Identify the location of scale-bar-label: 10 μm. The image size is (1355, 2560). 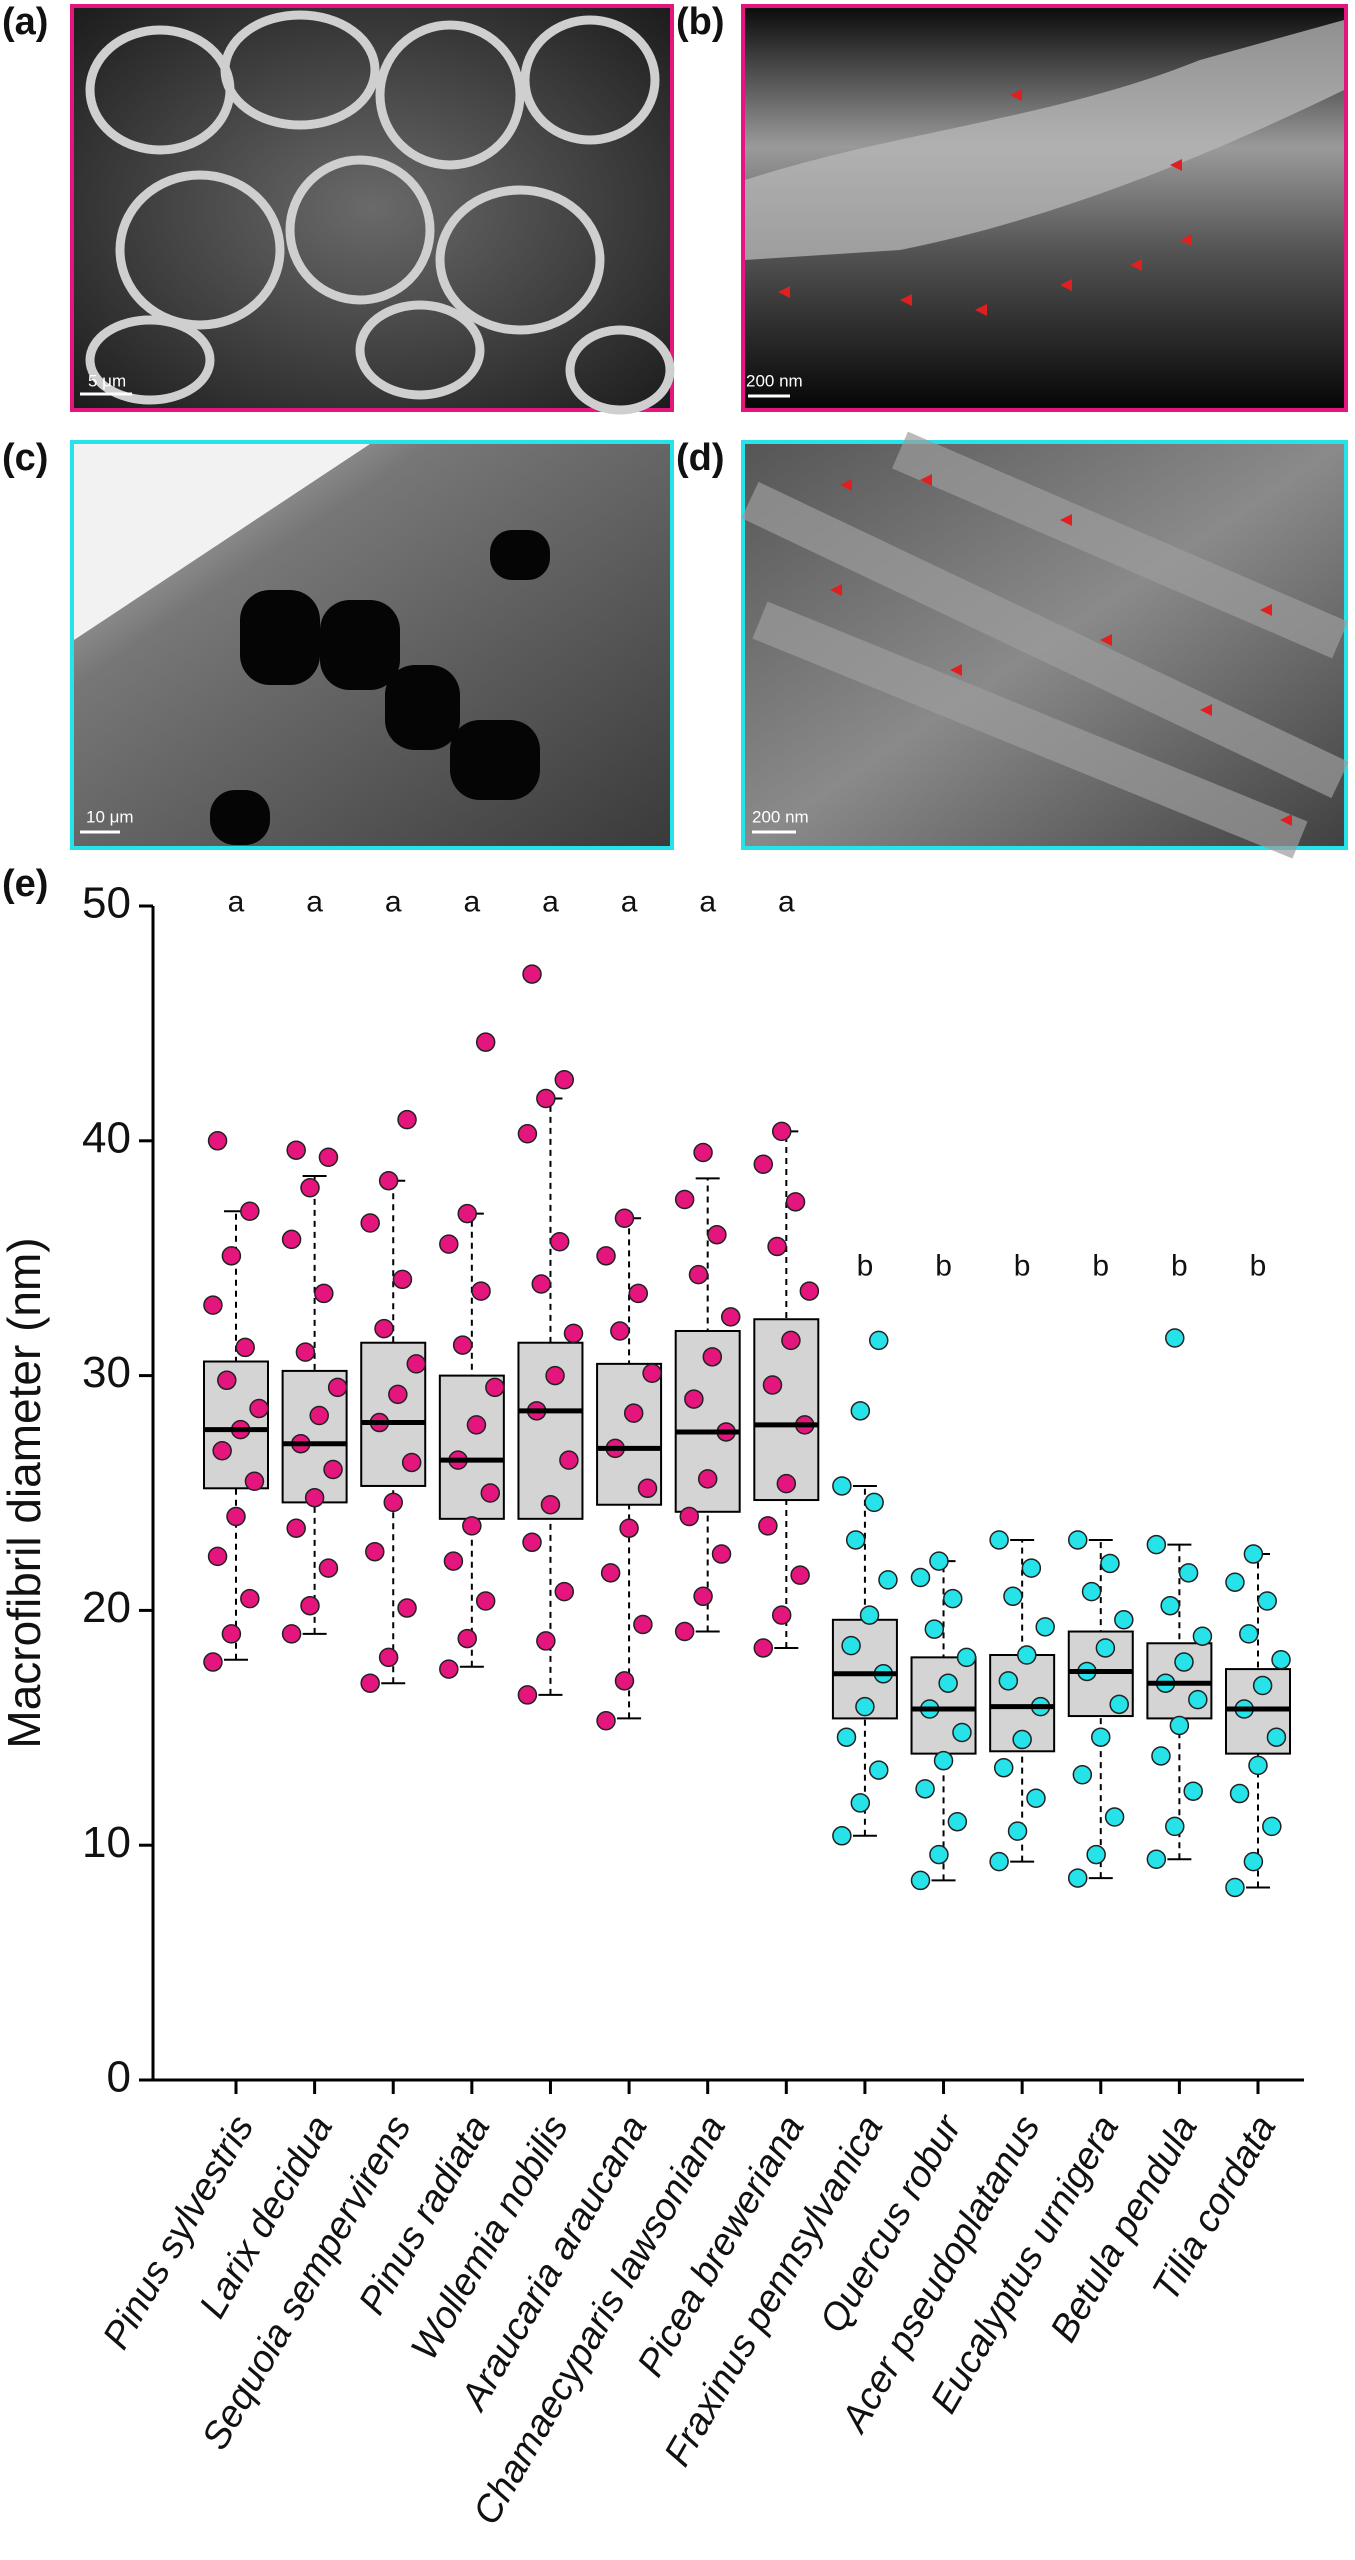
(110, 816).